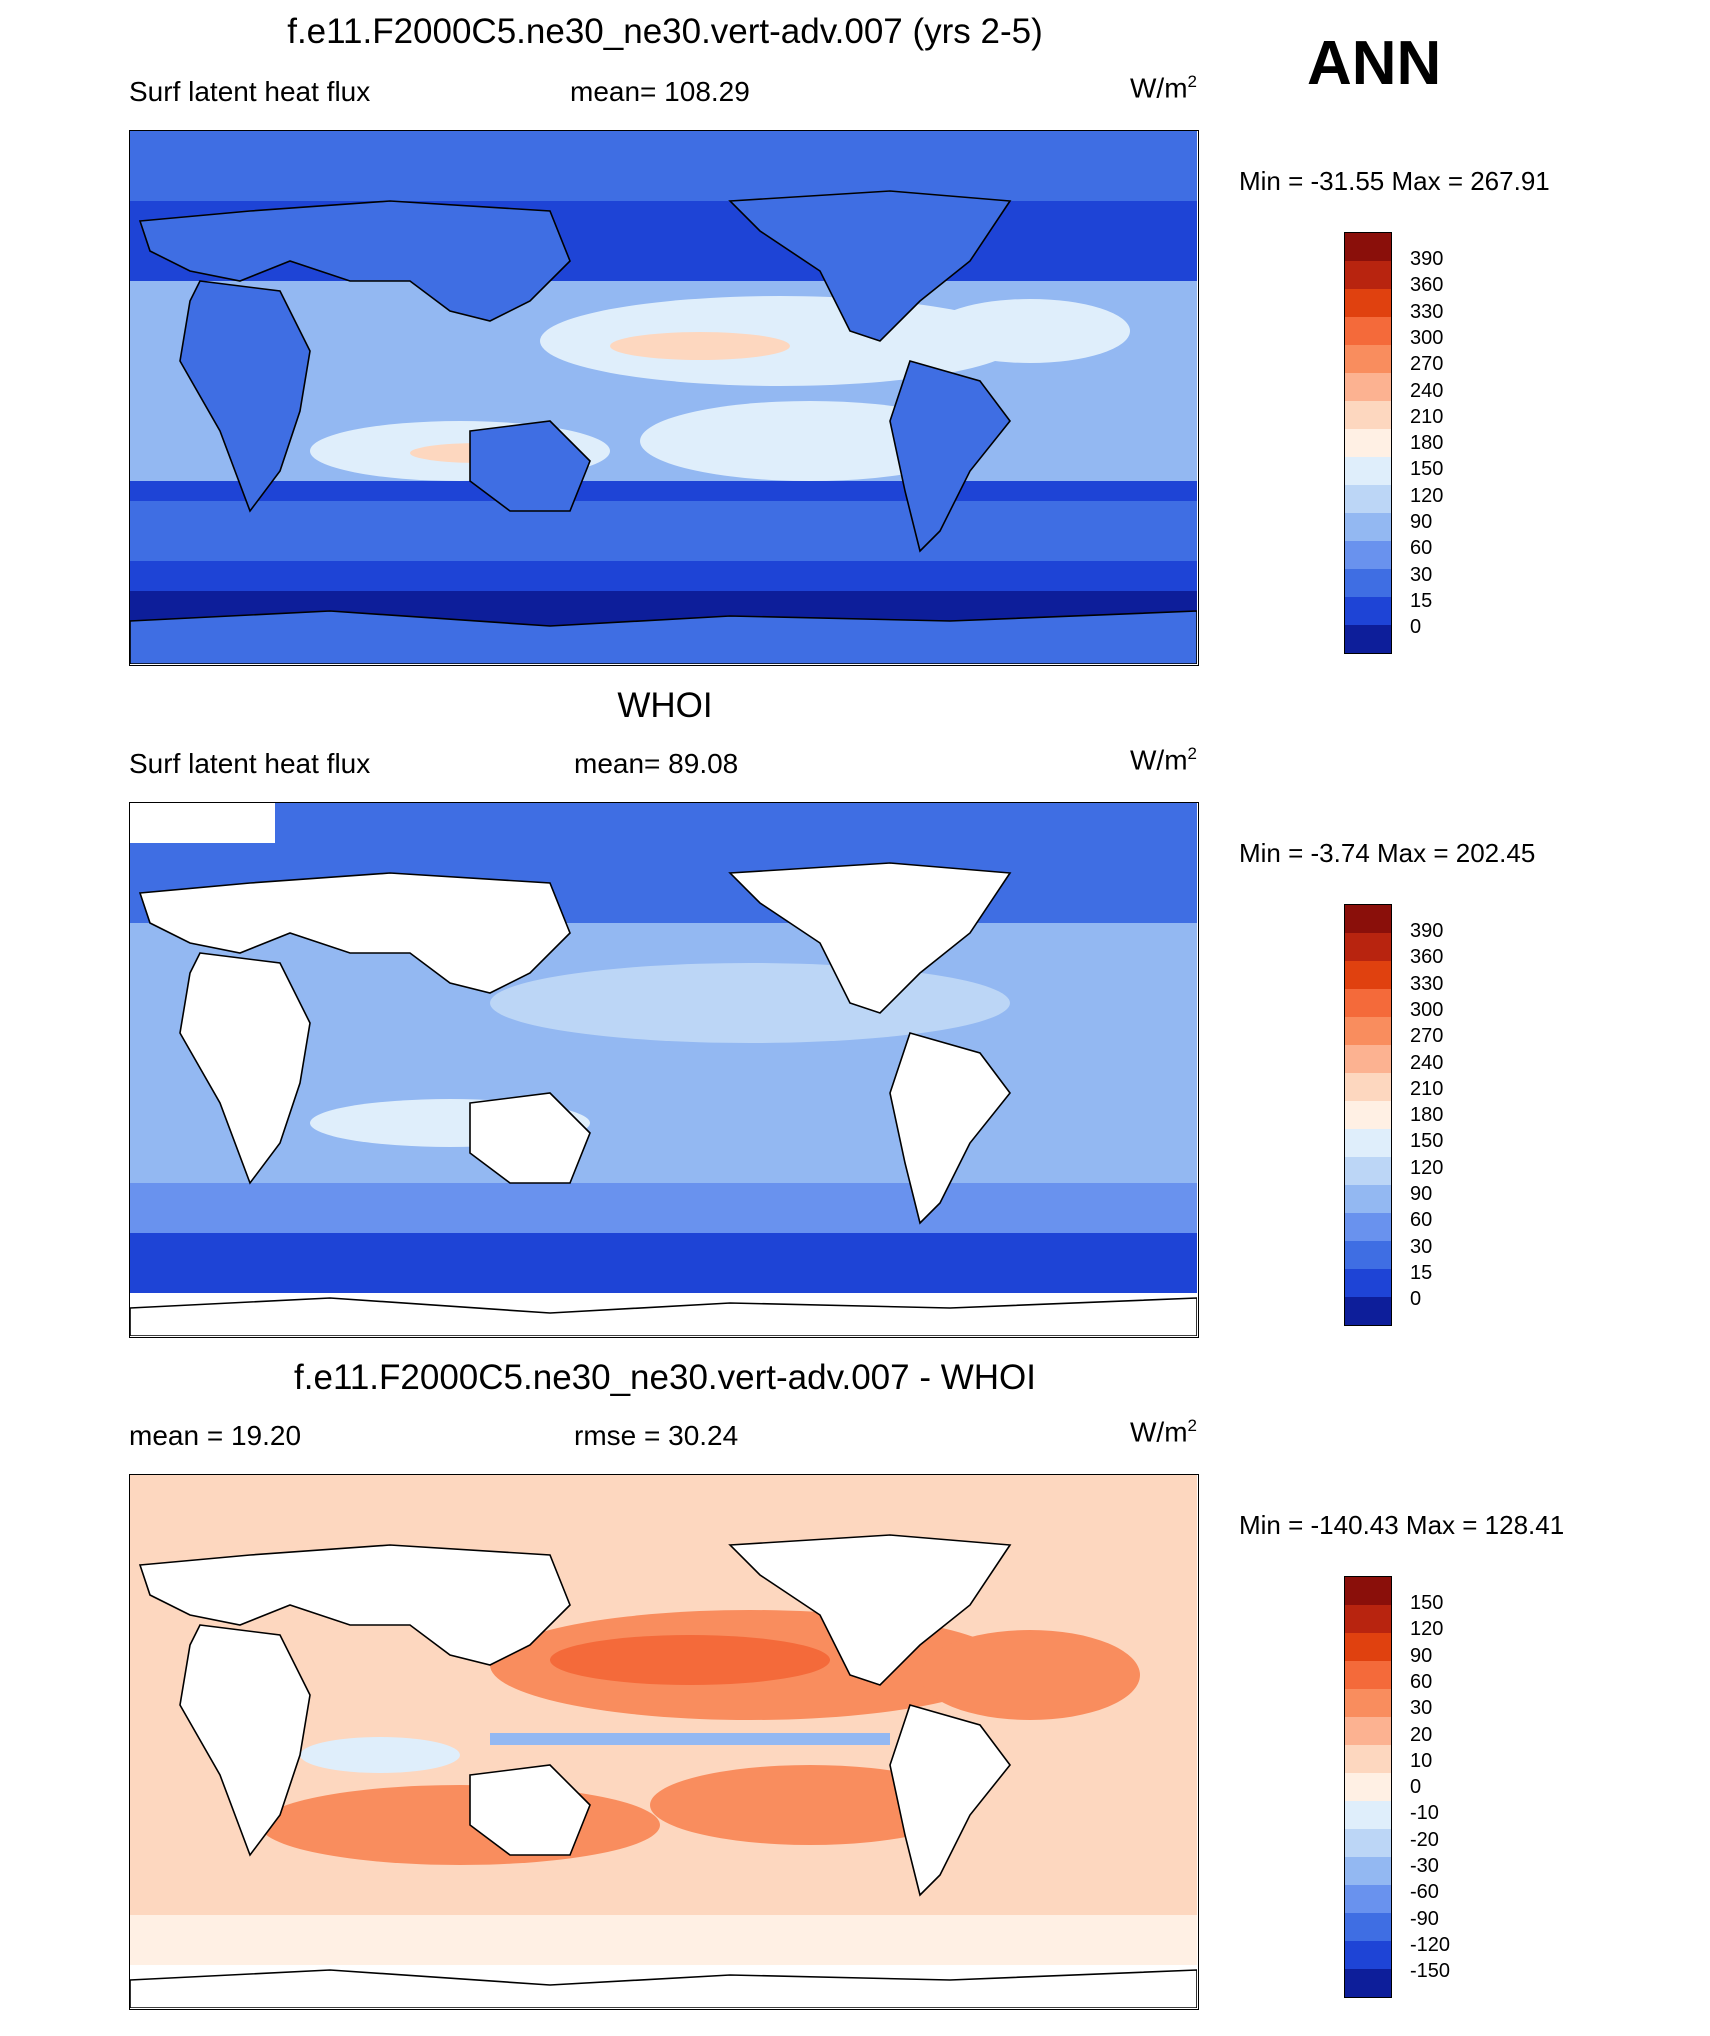 This screenshot has width=1710, height=2036. Describe the element at coordinates (1424, 1892) in the screenshot. I see `colorbar-tick-label: -60` at that location.